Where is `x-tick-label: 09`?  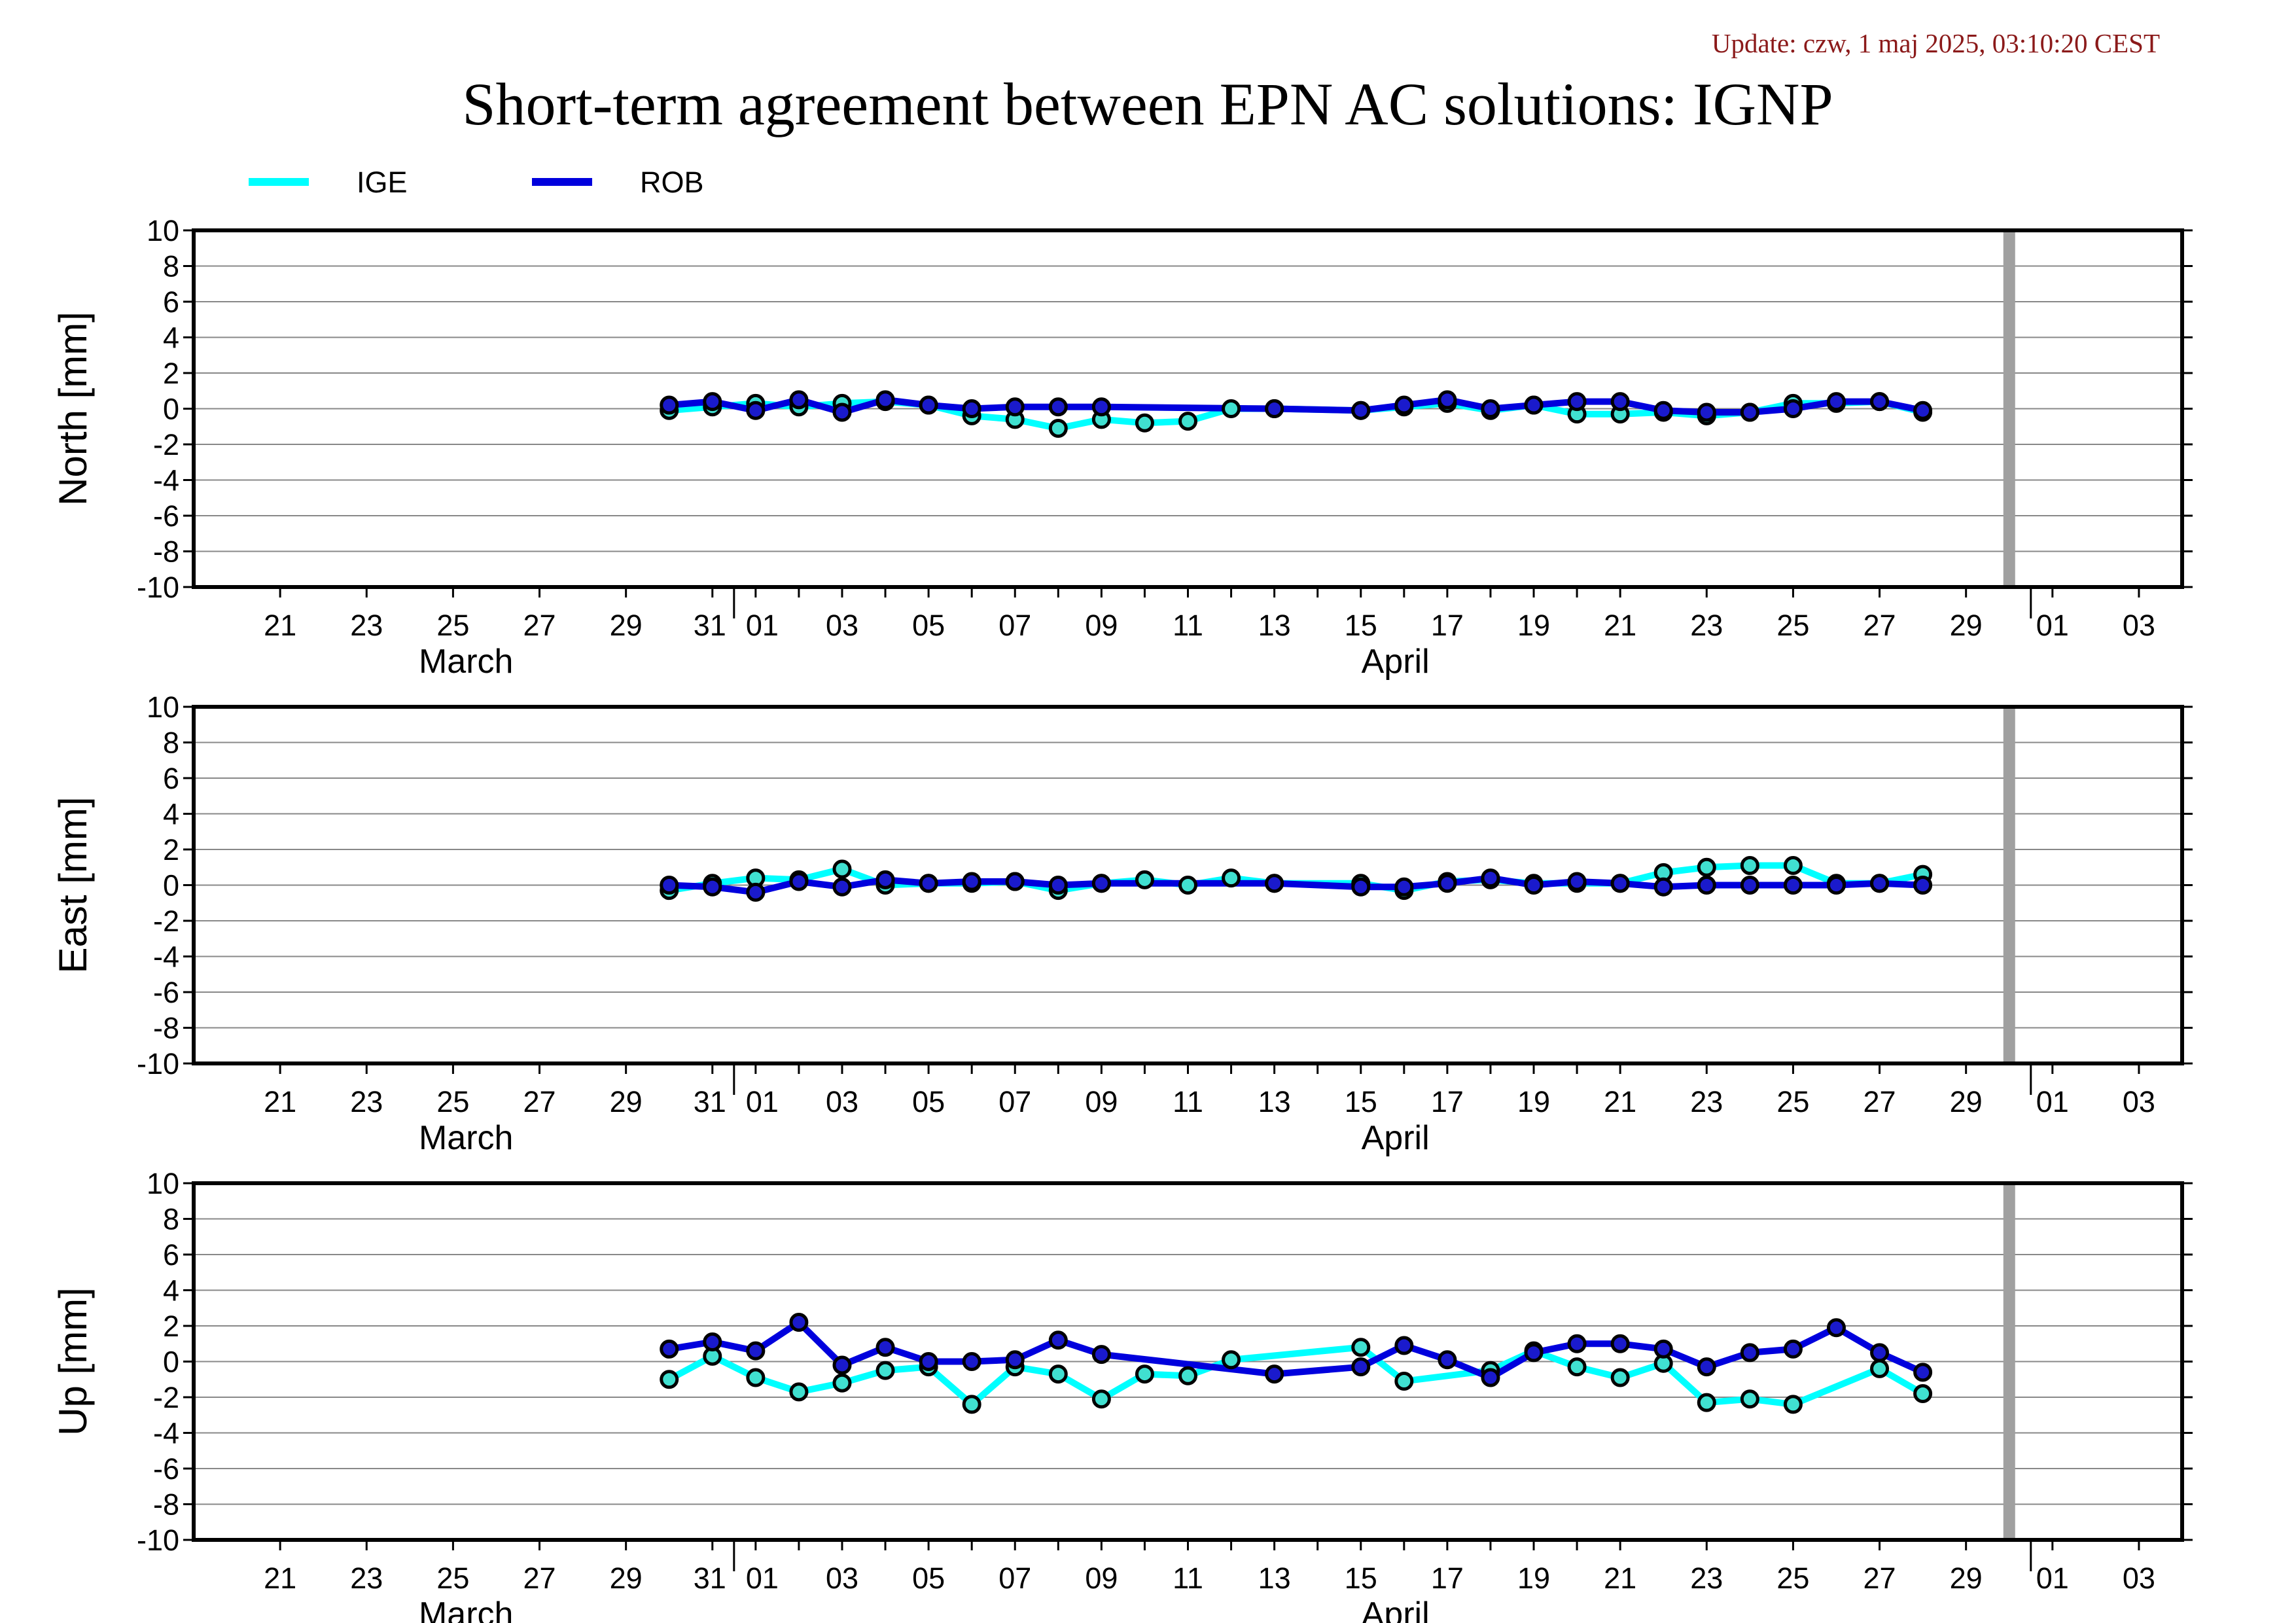
x-tick-label: 09 is located at coordinates (1101, 1578).